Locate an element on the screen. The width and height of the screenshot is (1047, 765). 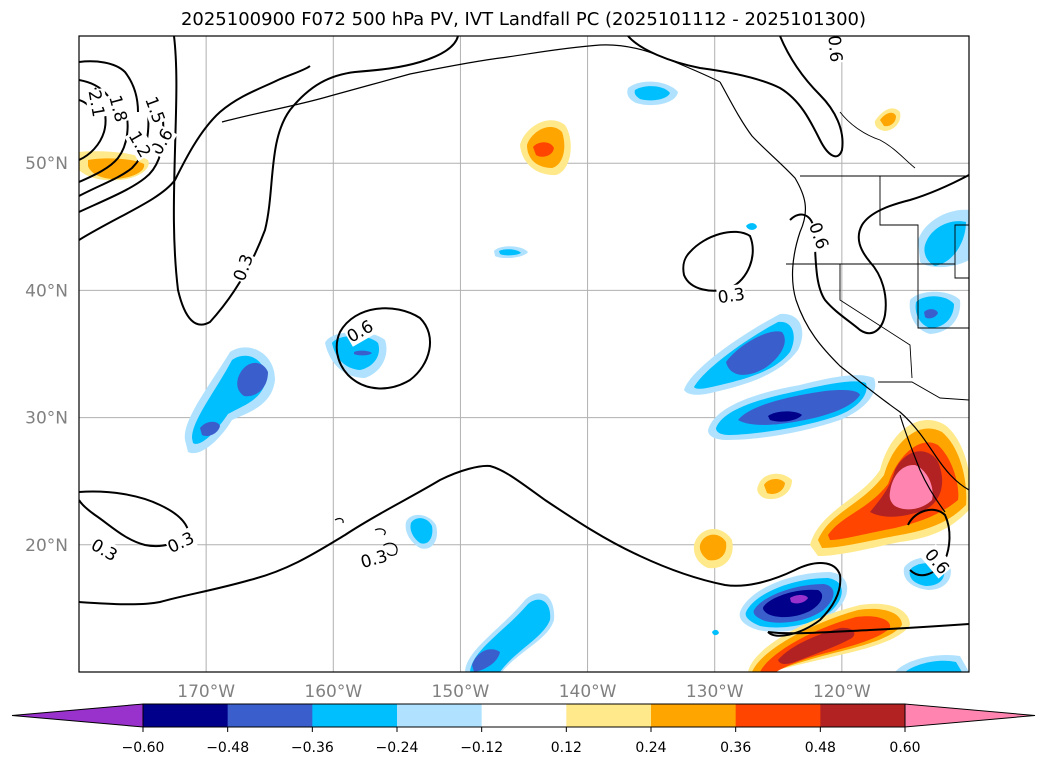
lat-tick-label: 20°N is located at coordinates (46, 546).